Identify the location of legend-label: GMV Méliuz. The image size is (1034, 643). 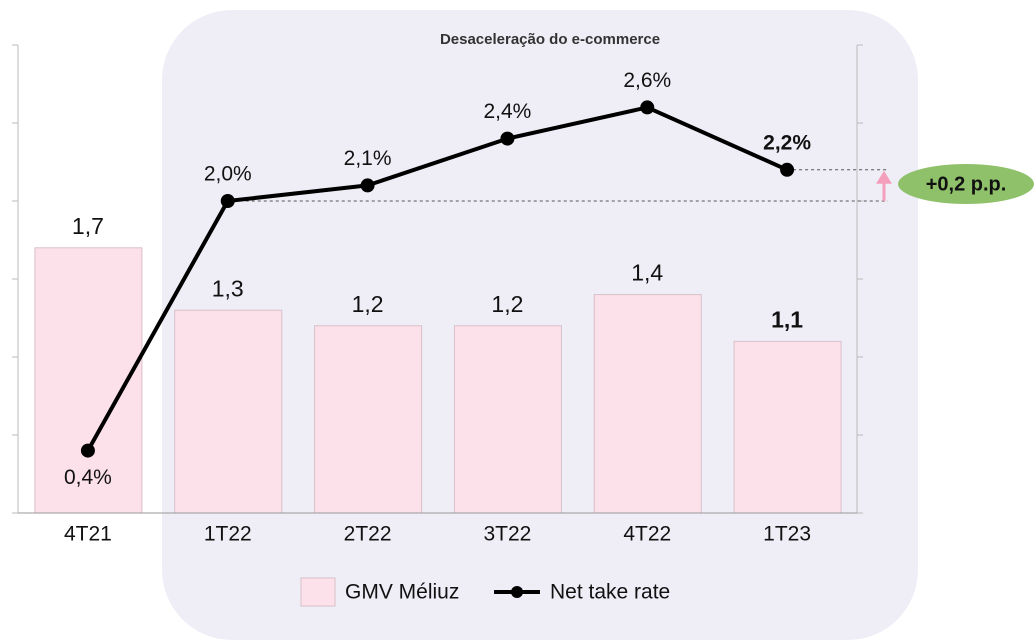
(402, 592).